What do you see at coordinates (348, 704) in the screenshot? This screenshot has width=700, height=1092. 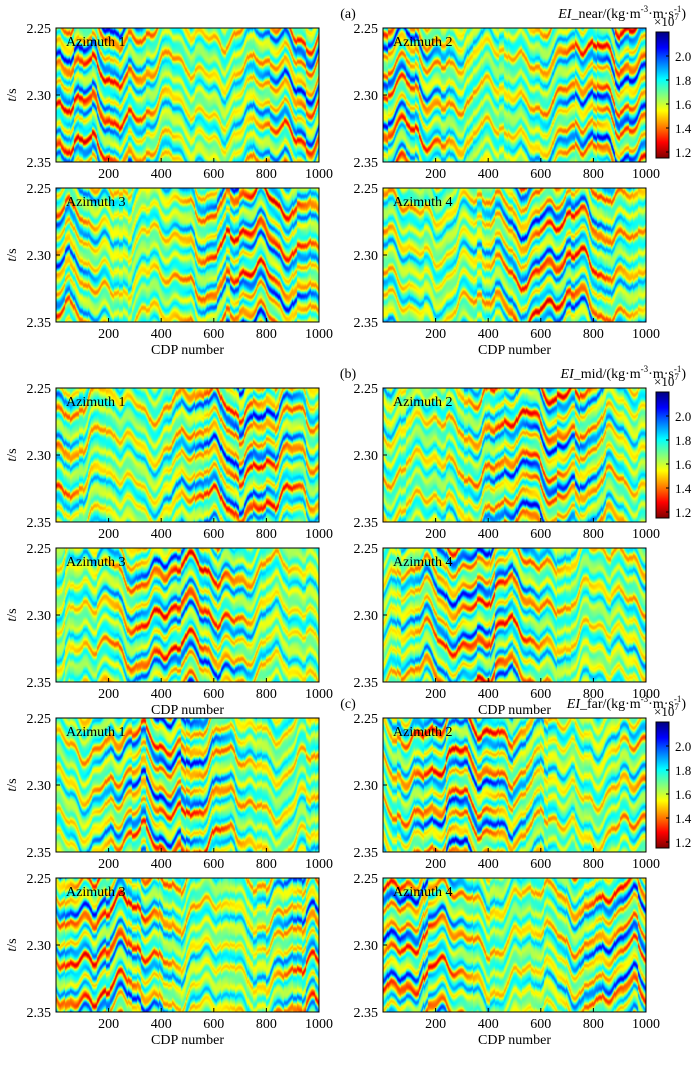 I see `group-tag: (c)` at bounding box center [348, 704].